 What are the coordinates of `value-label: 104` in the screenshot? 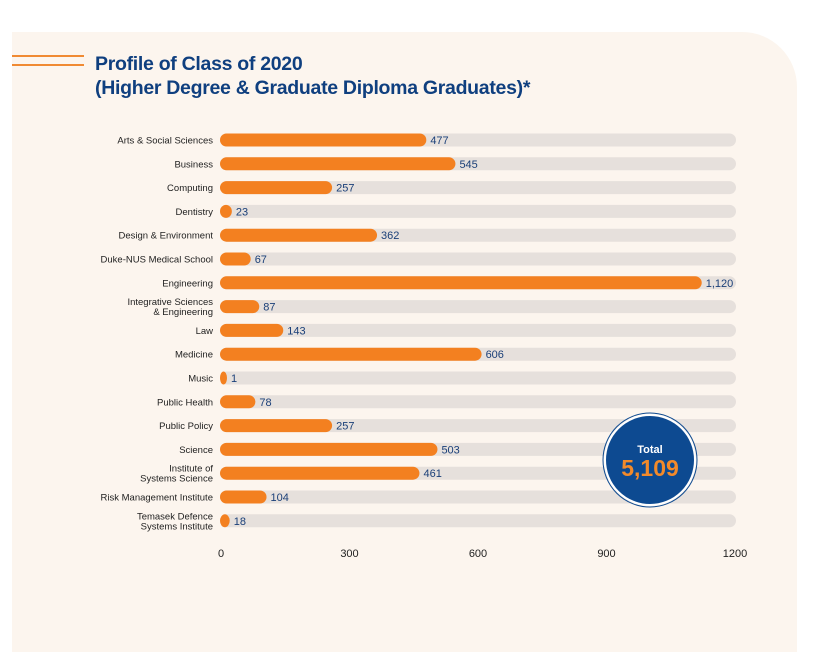 It's located at (280, 498).